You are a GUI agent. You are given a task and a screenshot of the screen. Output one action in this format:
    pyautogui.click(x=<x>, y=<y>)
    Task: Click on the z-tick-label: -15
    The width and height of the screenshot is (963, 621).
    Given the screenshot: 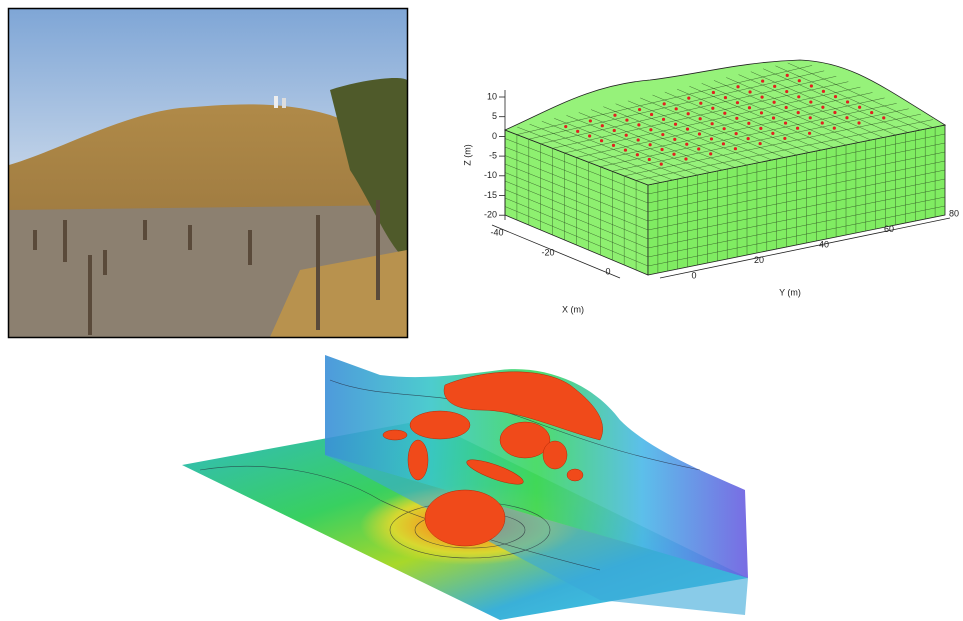 What is the action you would take?
    pyautogui.click(x=490, y=195)
    